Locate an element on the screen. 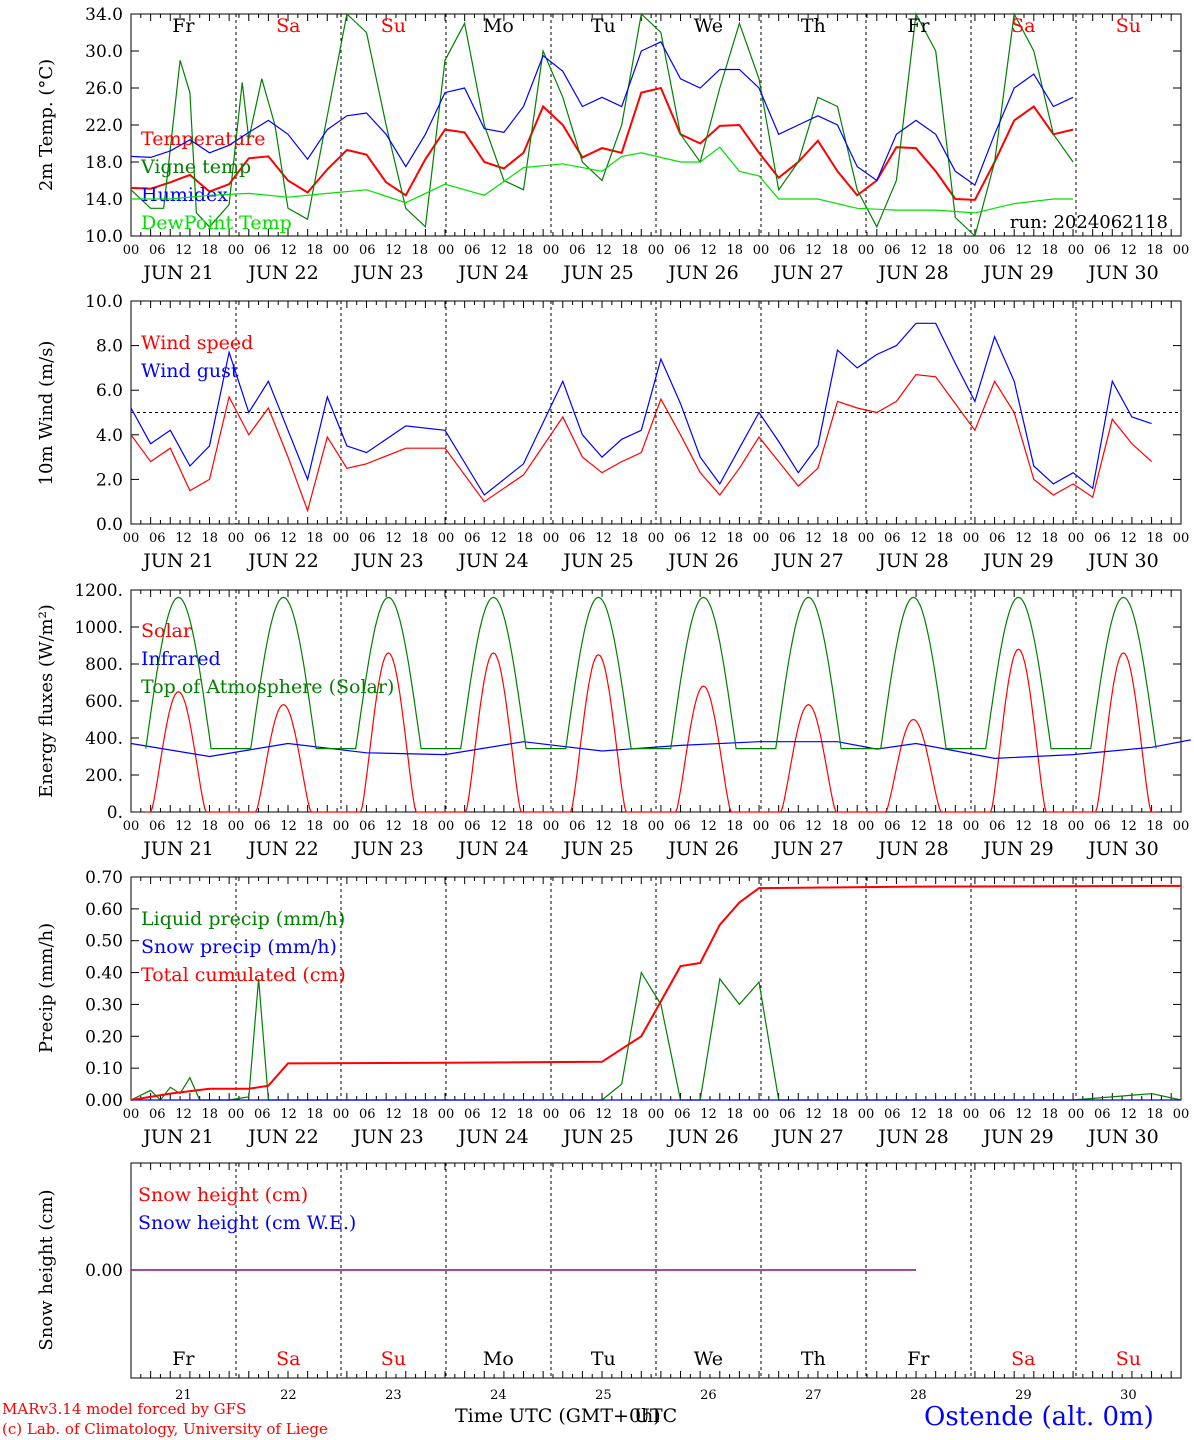 This screenshot has width=1194, height=1440. legend-entry: Top of Atmosphere (Solar) is located at coordinates (267, 687).